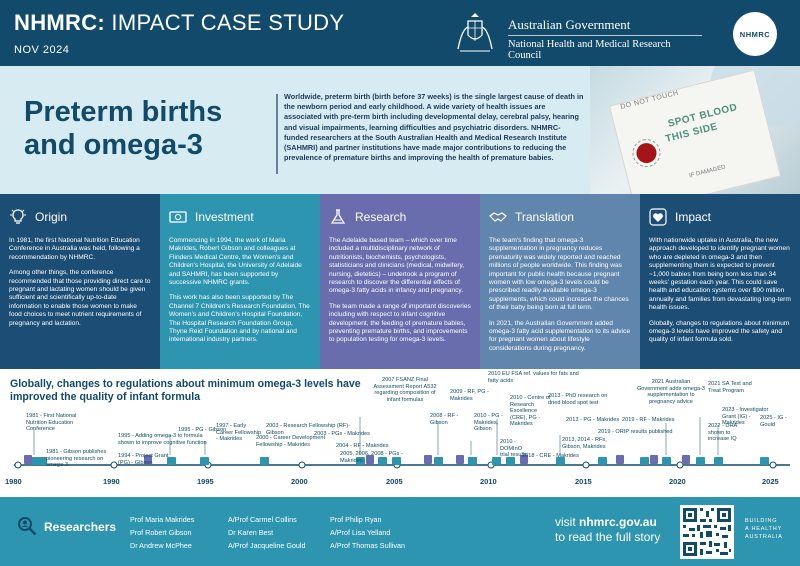 This screenshot has width=800, height=566. Describe the element at coordinates (773, 421) in the screenshot. I see `timeline-event: 2025 - IG - Gould` at that location.